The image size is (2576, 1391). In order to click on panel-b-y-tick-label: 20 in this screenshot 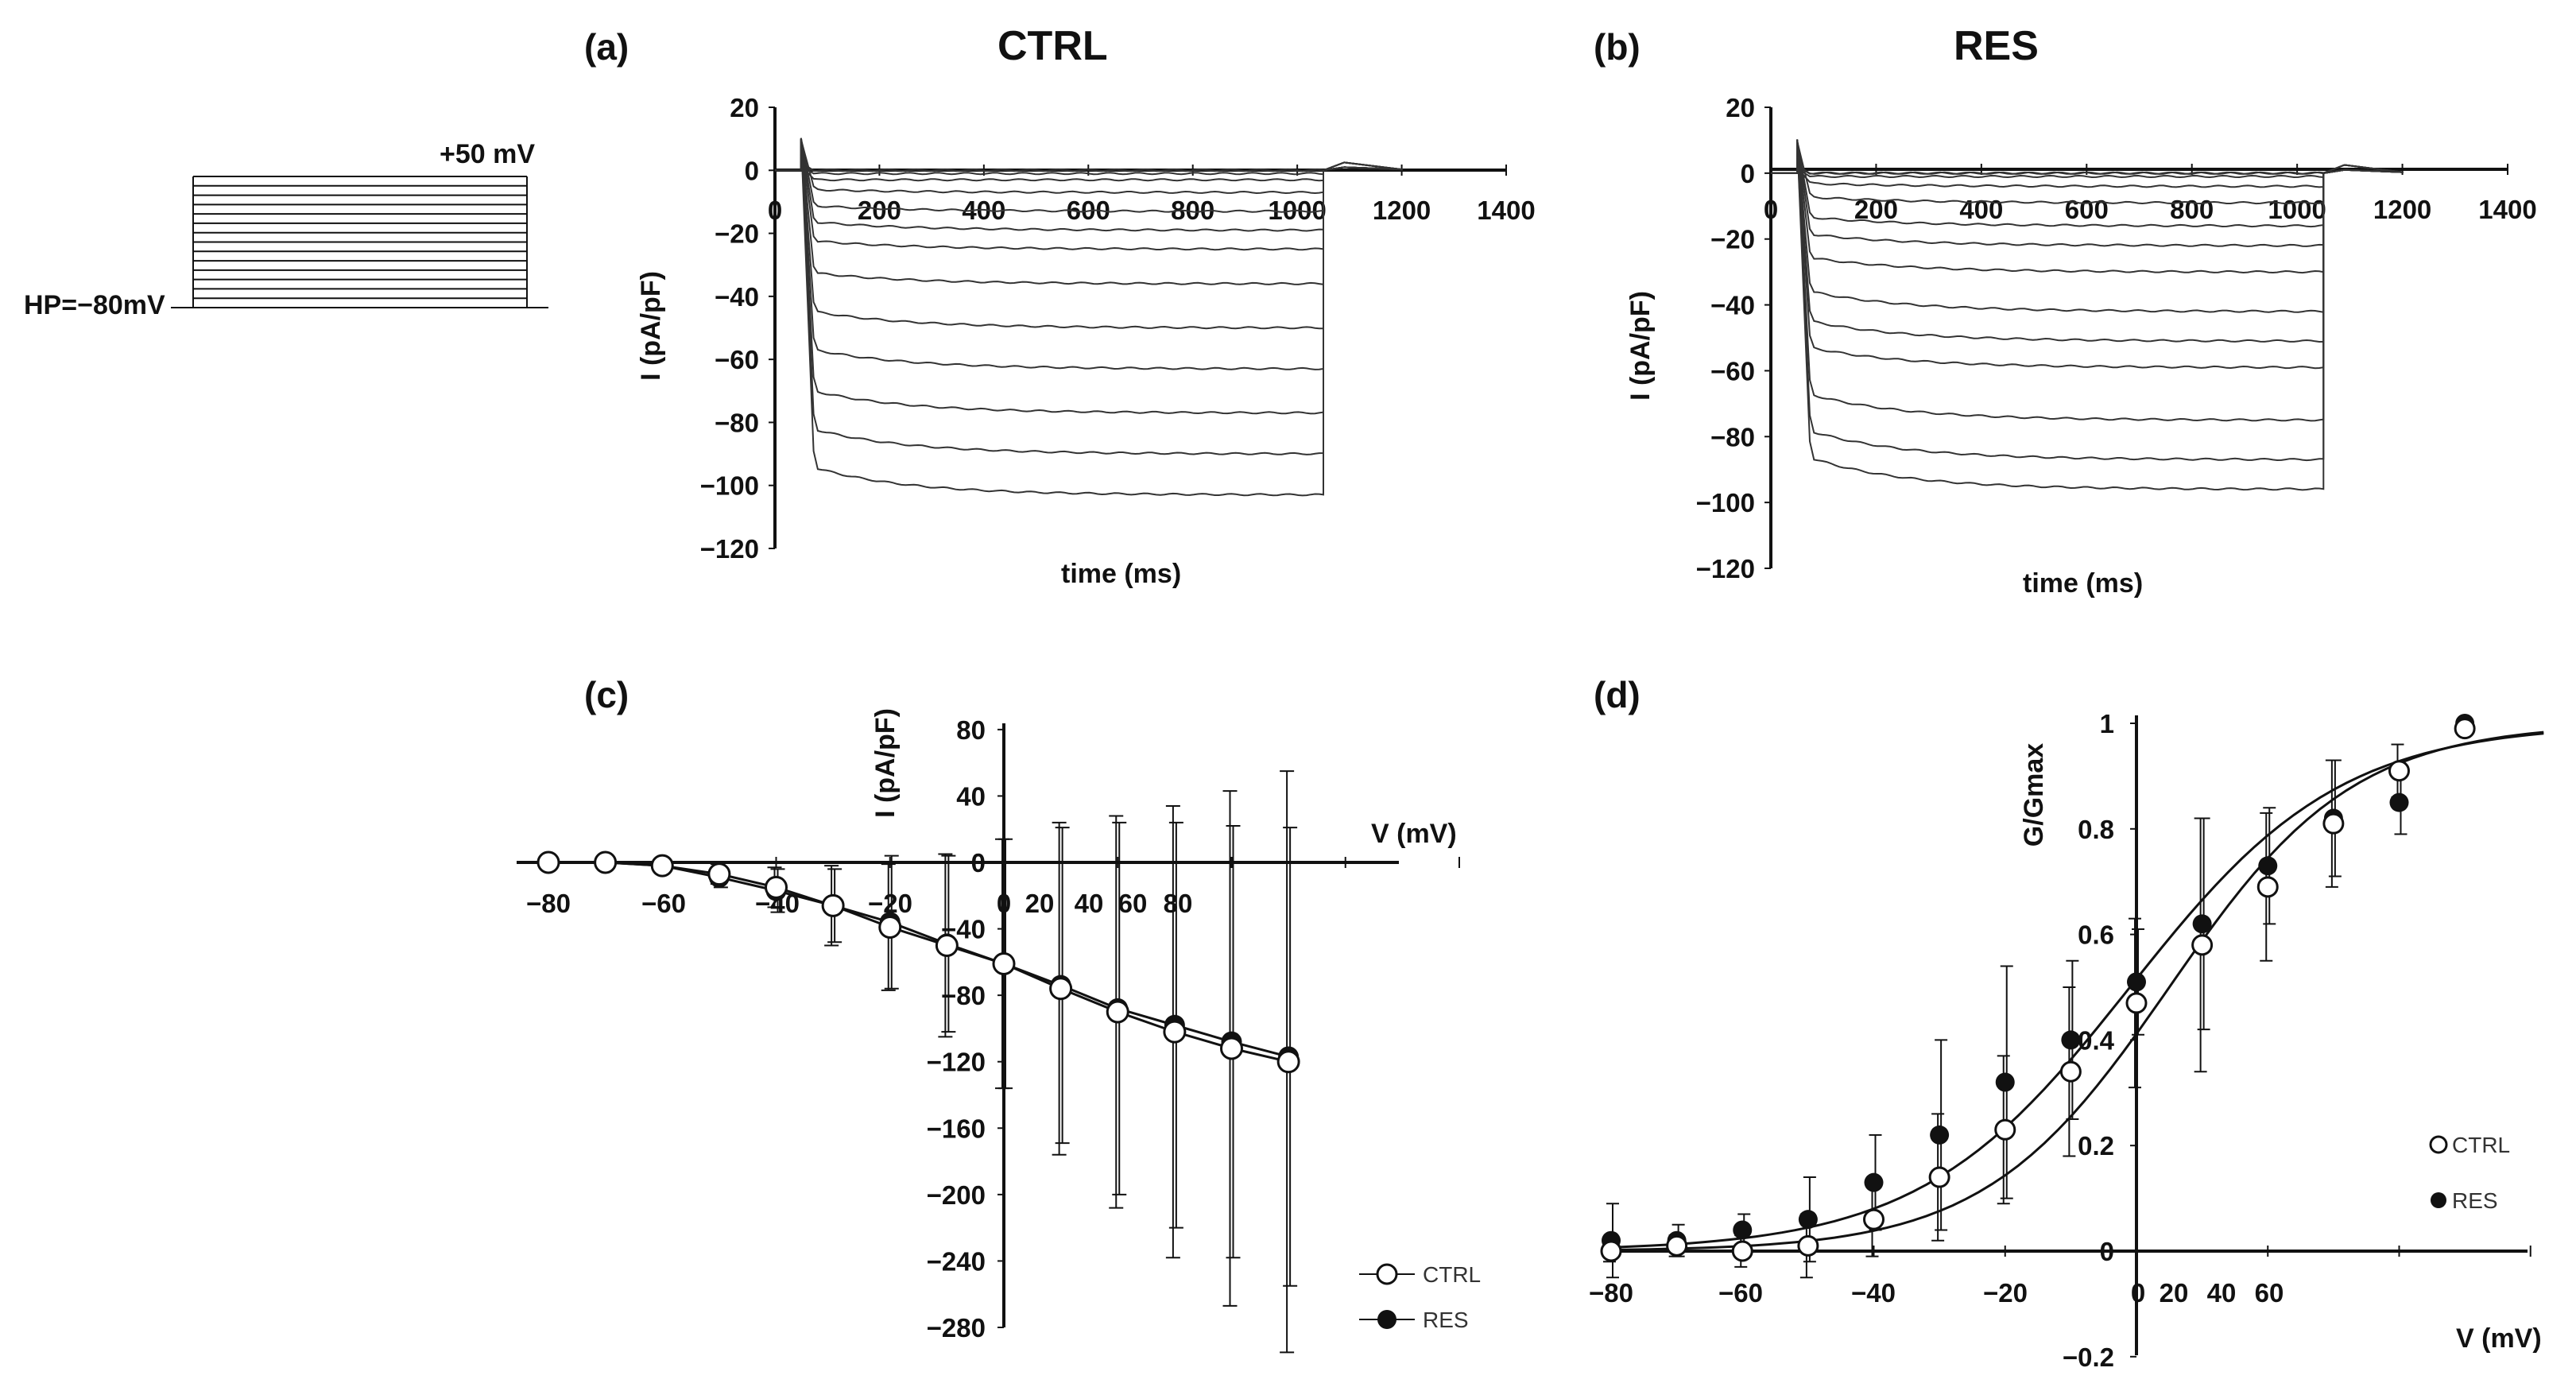, I will do `click(1740, 107)`.